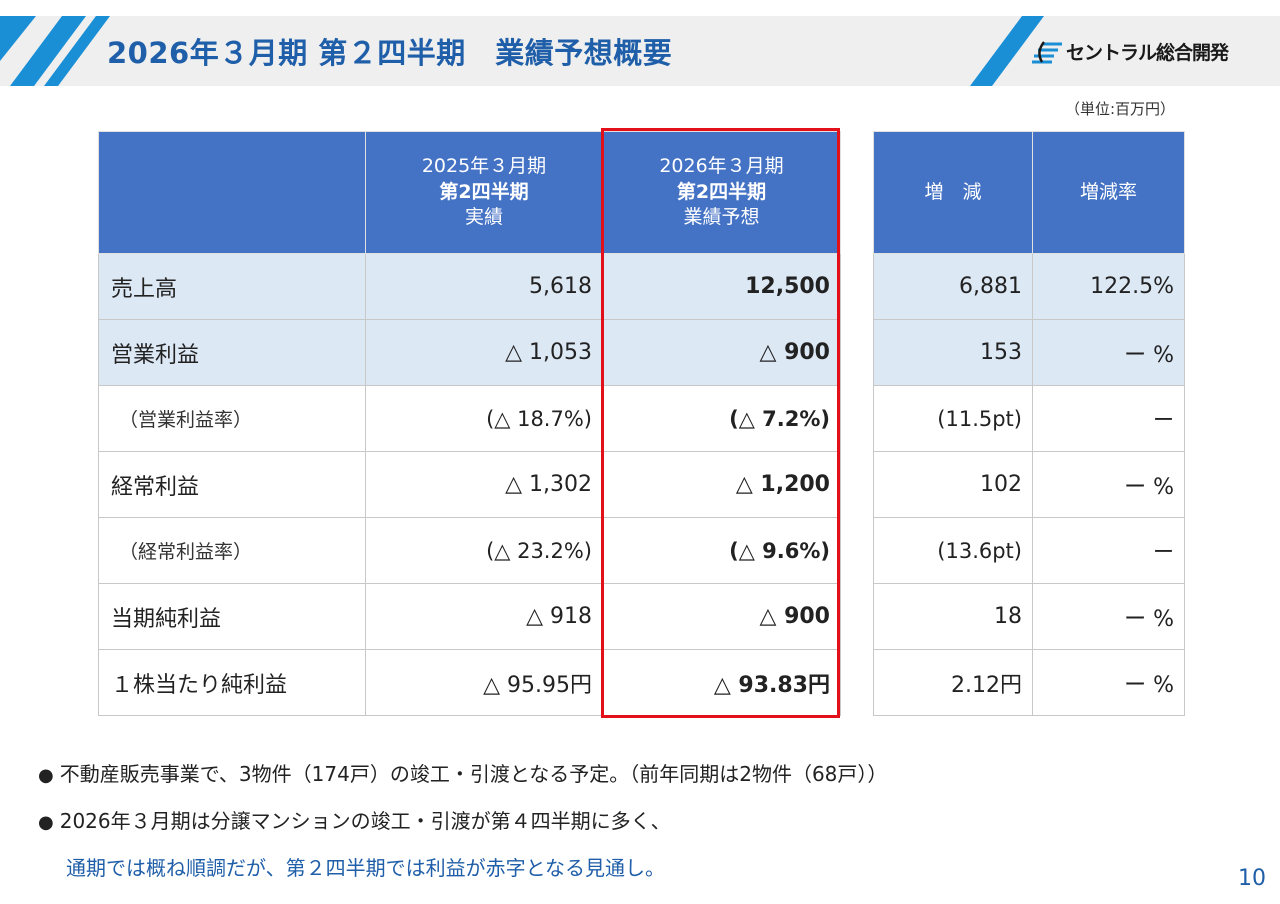 This screenshot has height=904, width=1280. I want to click on table-row: (11.5pt) ー, so click(1029, 418).